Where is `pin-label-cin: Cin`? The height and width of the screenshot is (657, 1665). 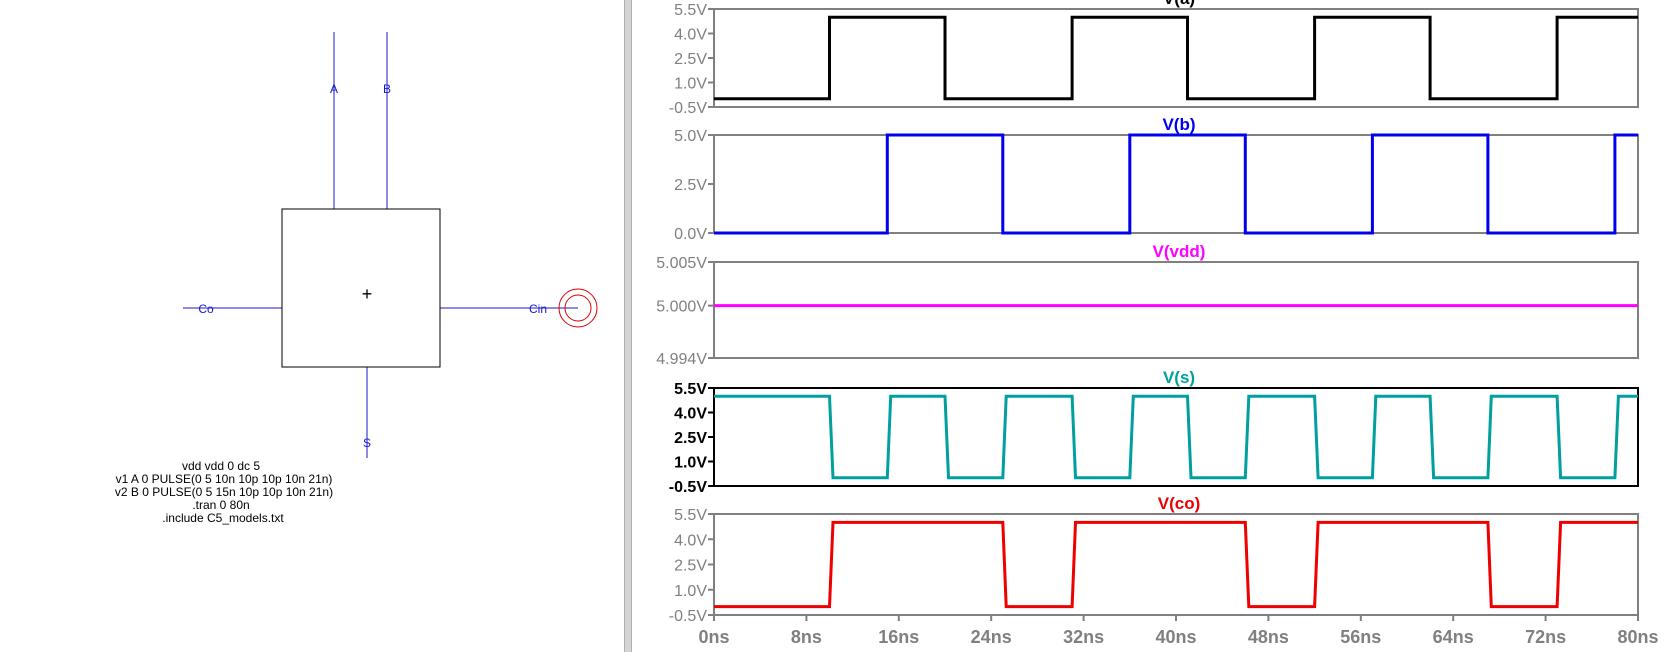 pin-label-cin: Cin is located at coordinates (538, 309).